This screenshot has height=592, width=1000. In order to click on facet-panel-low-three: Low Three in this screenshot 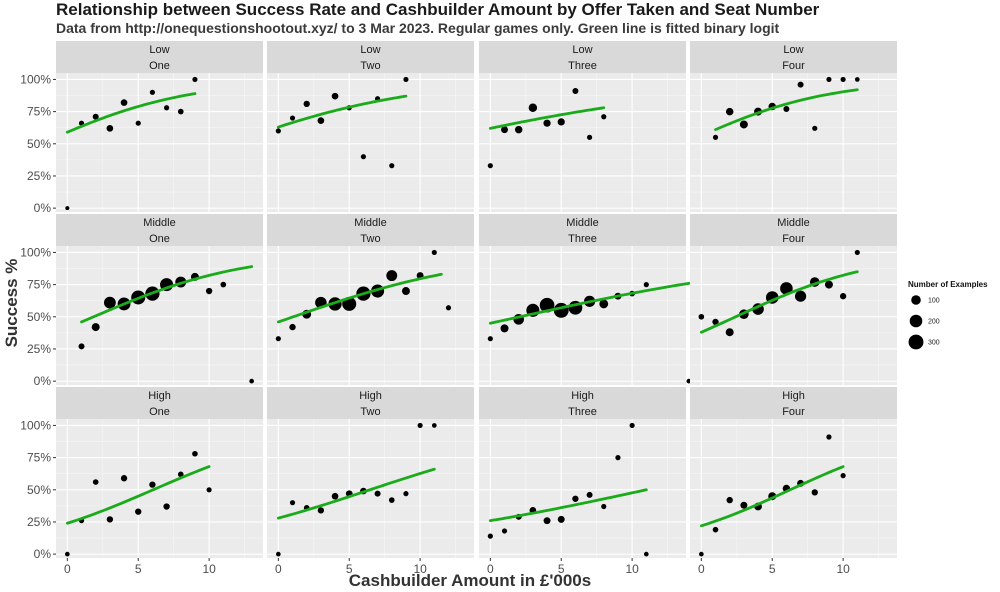, I will do `click(582, 126)`.